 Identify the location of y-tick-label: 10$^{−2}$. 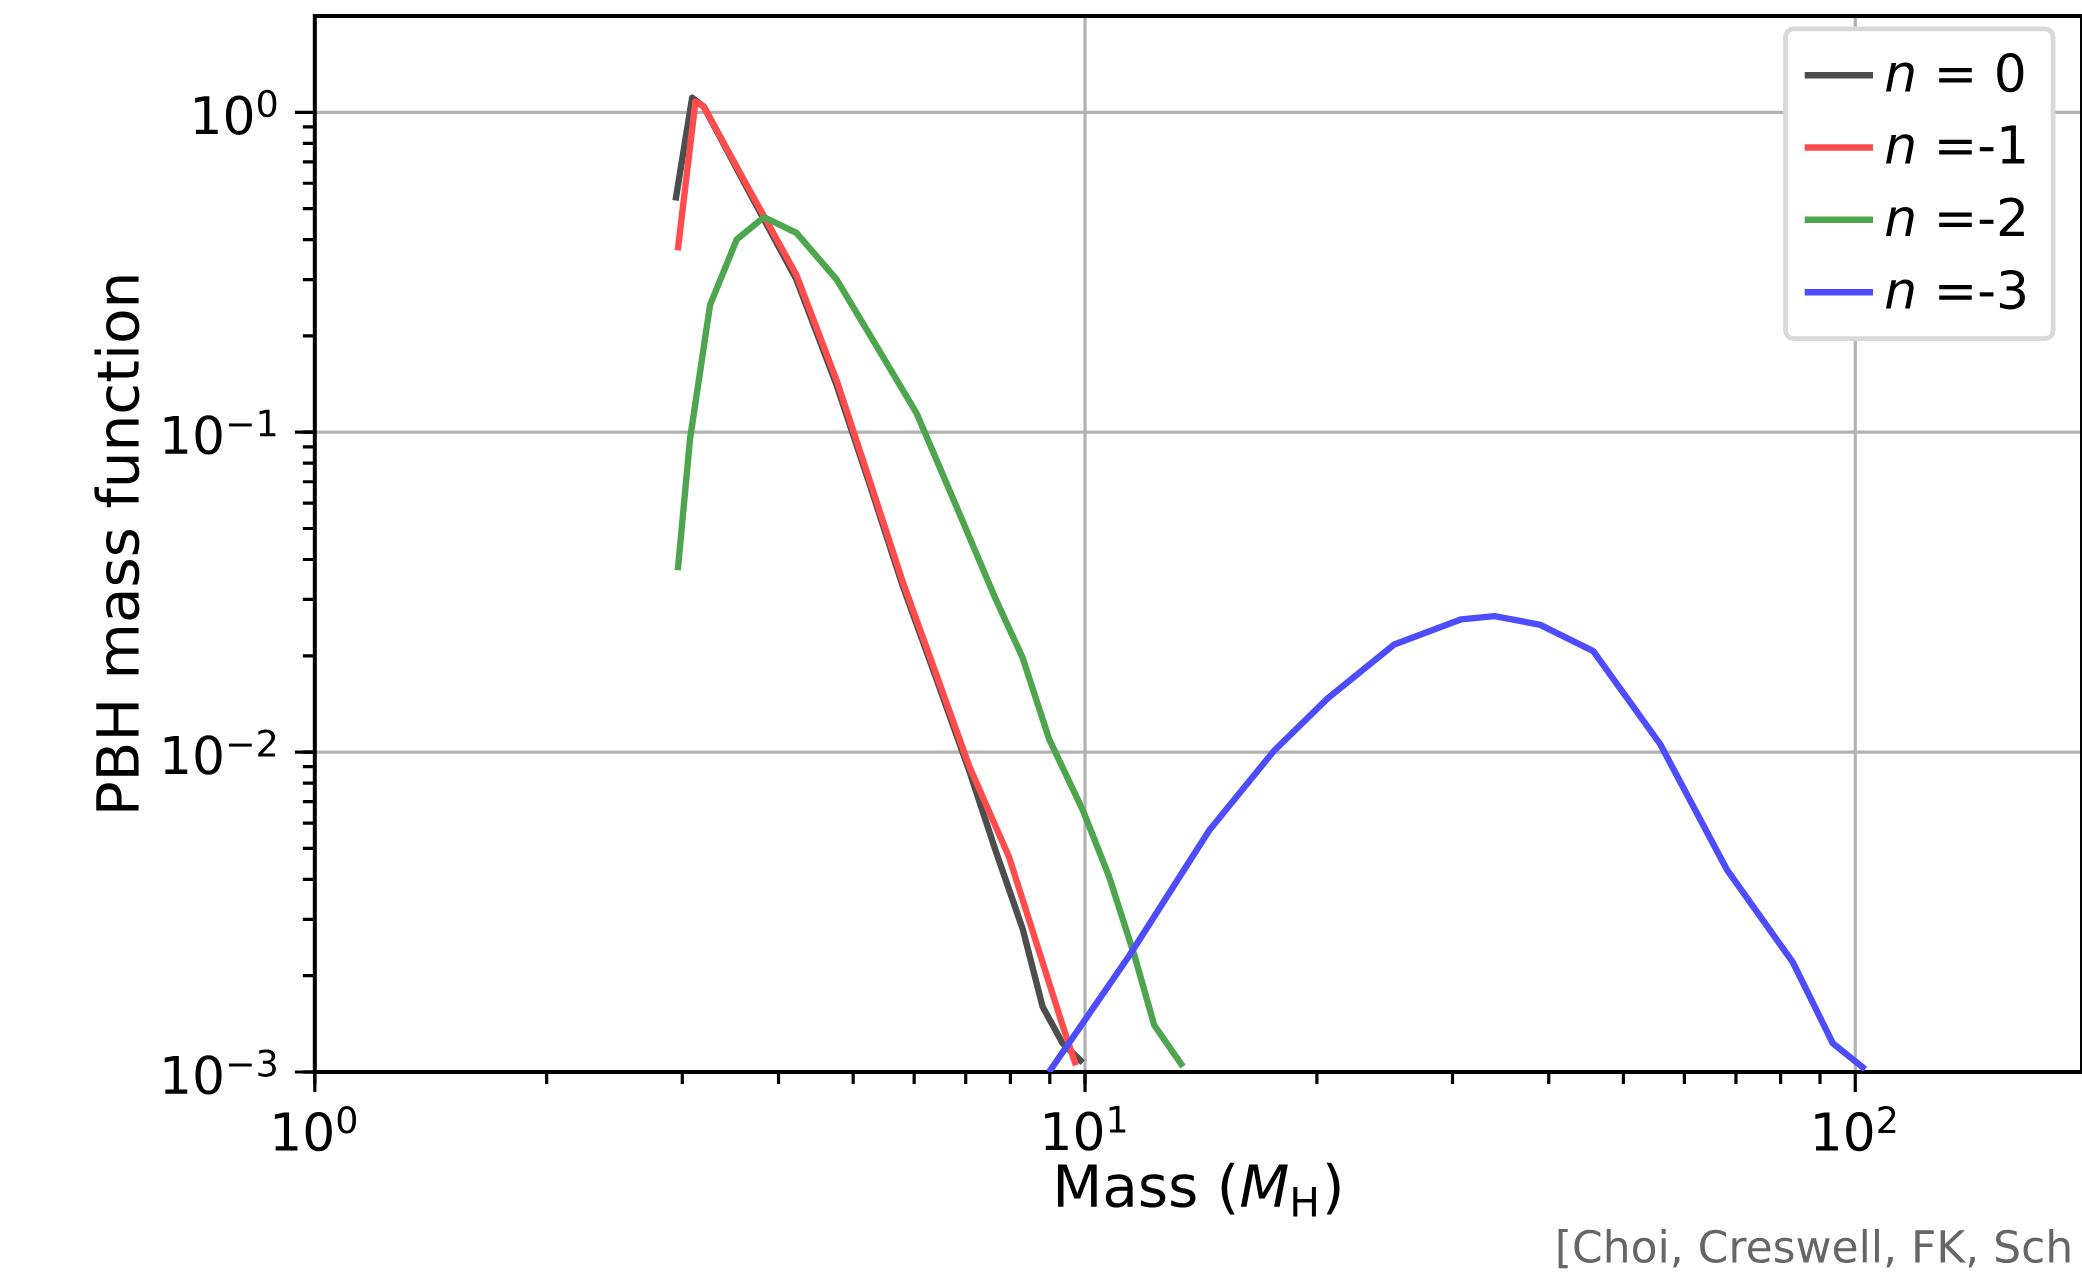
(220, 752).